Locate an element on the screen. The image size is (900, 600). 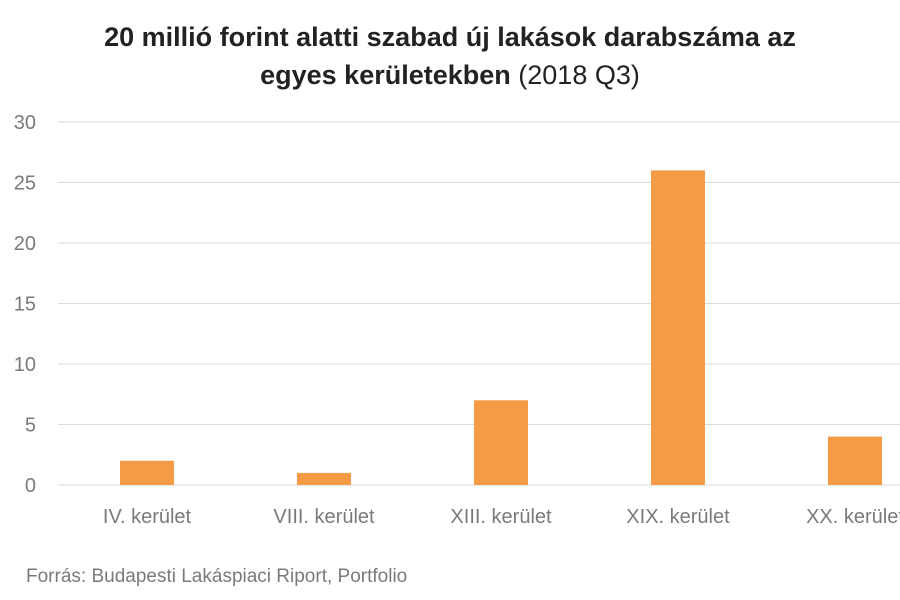
y-tick-label: 15 is located at coordinates (25, 305).